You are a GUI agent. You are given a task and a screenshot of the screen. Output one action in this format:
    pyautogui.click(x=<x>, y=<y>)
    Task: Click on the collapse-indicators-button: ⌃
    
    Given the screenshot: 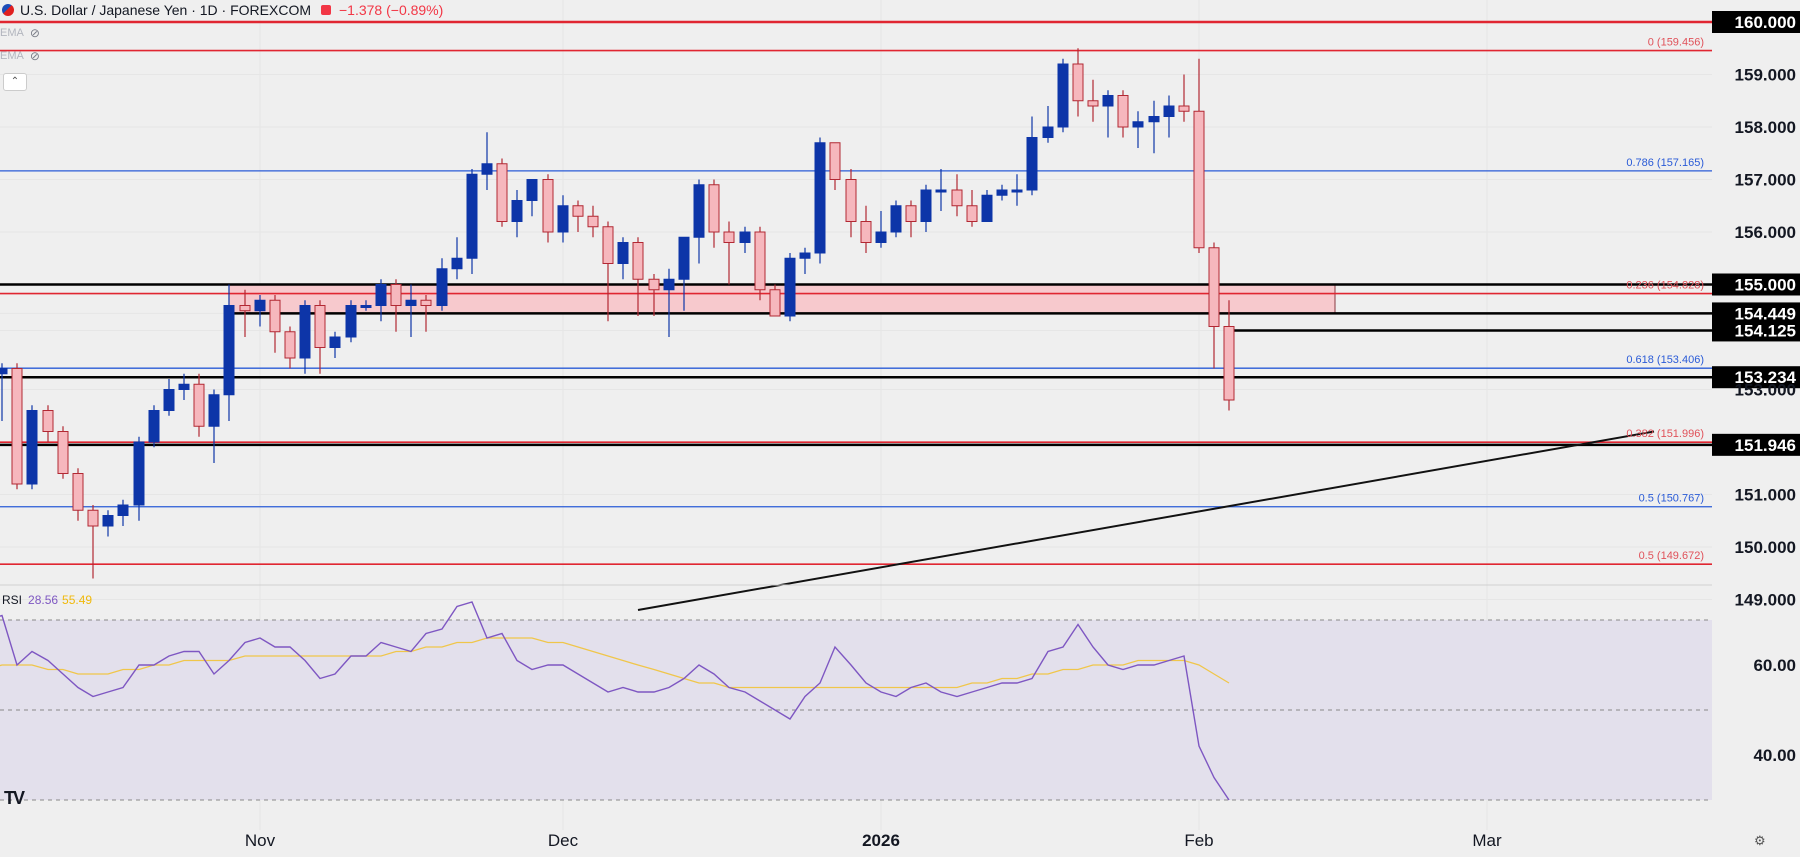 What is the action you would take?
    pyautogui.click(x=15, y=82)
    